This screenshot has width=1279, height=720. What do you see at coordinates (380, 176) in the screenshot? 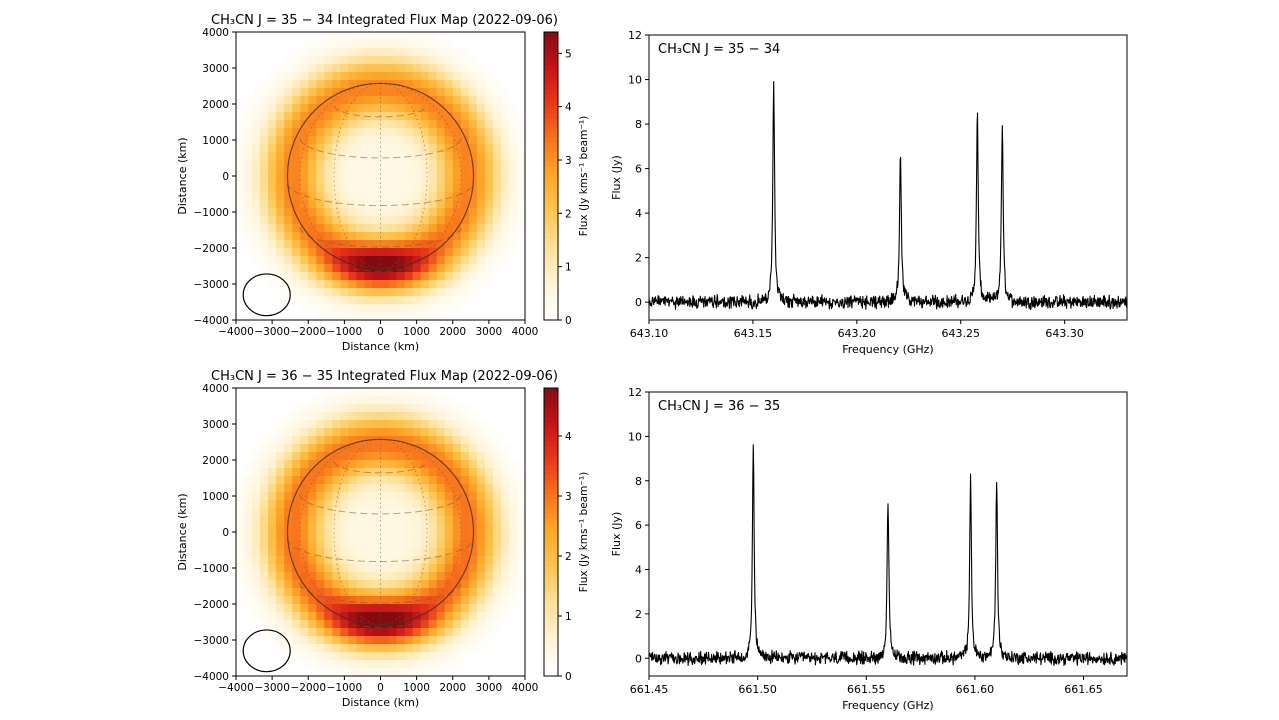
I see `planet-limb` at bounding box center [380, 176].